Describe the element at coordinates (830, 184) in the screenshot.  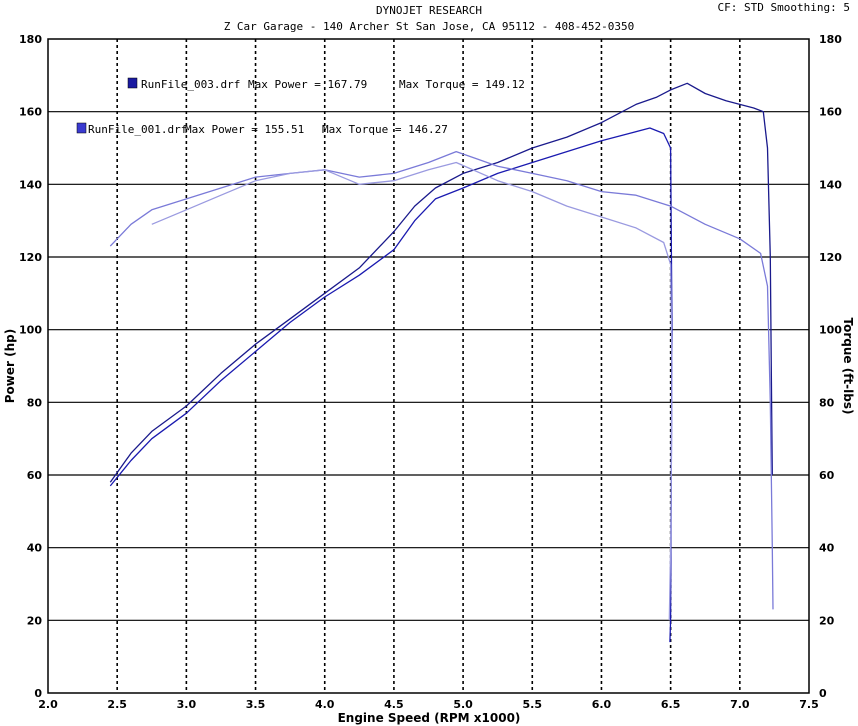
I see `y-tick-label-right: 140` at that location.